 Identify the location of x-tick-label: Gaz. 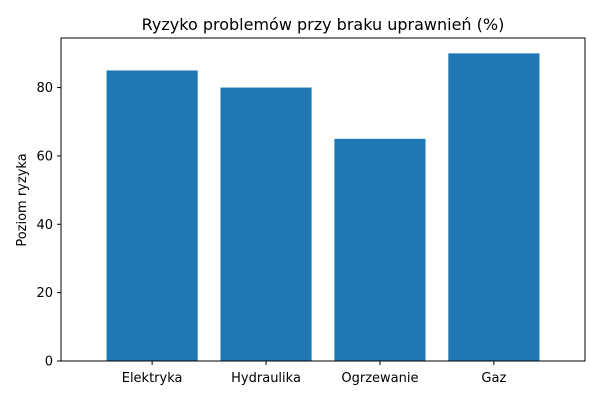
(493, 378).